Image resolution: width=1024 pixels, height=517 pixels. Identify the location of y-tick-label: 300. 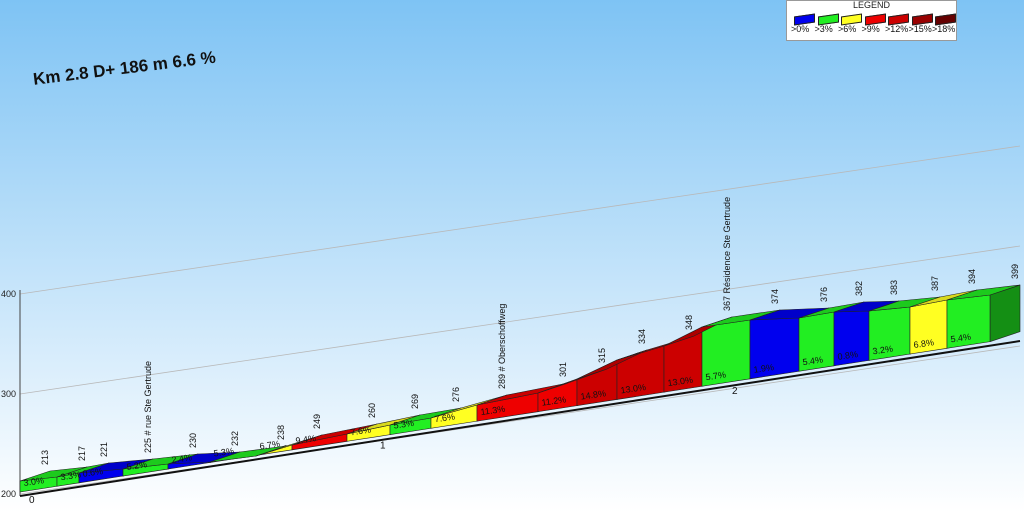
(8, 394).